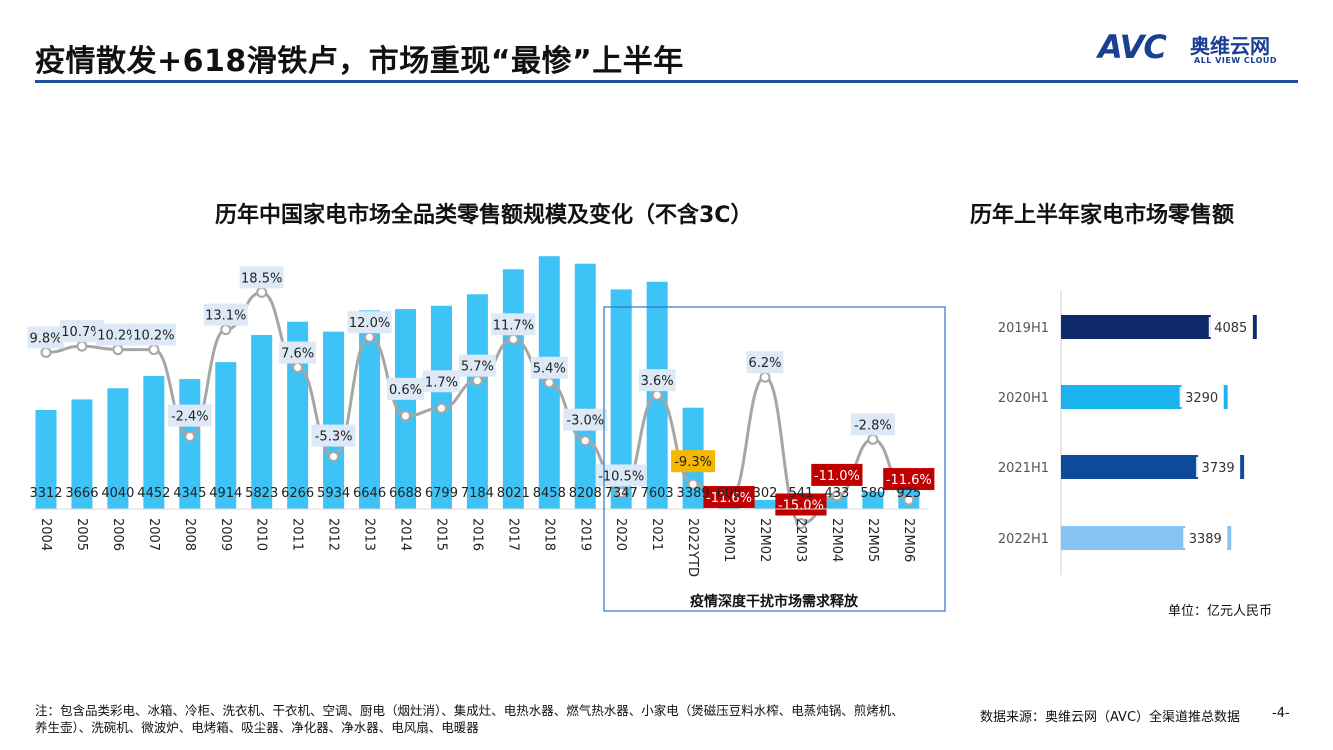 This screenshot has width=1333, height=750. What do you see at coordinates (909, 480) in the screenshot?
I see `svg-text: -11.6%` at bounding box center [909, 480].